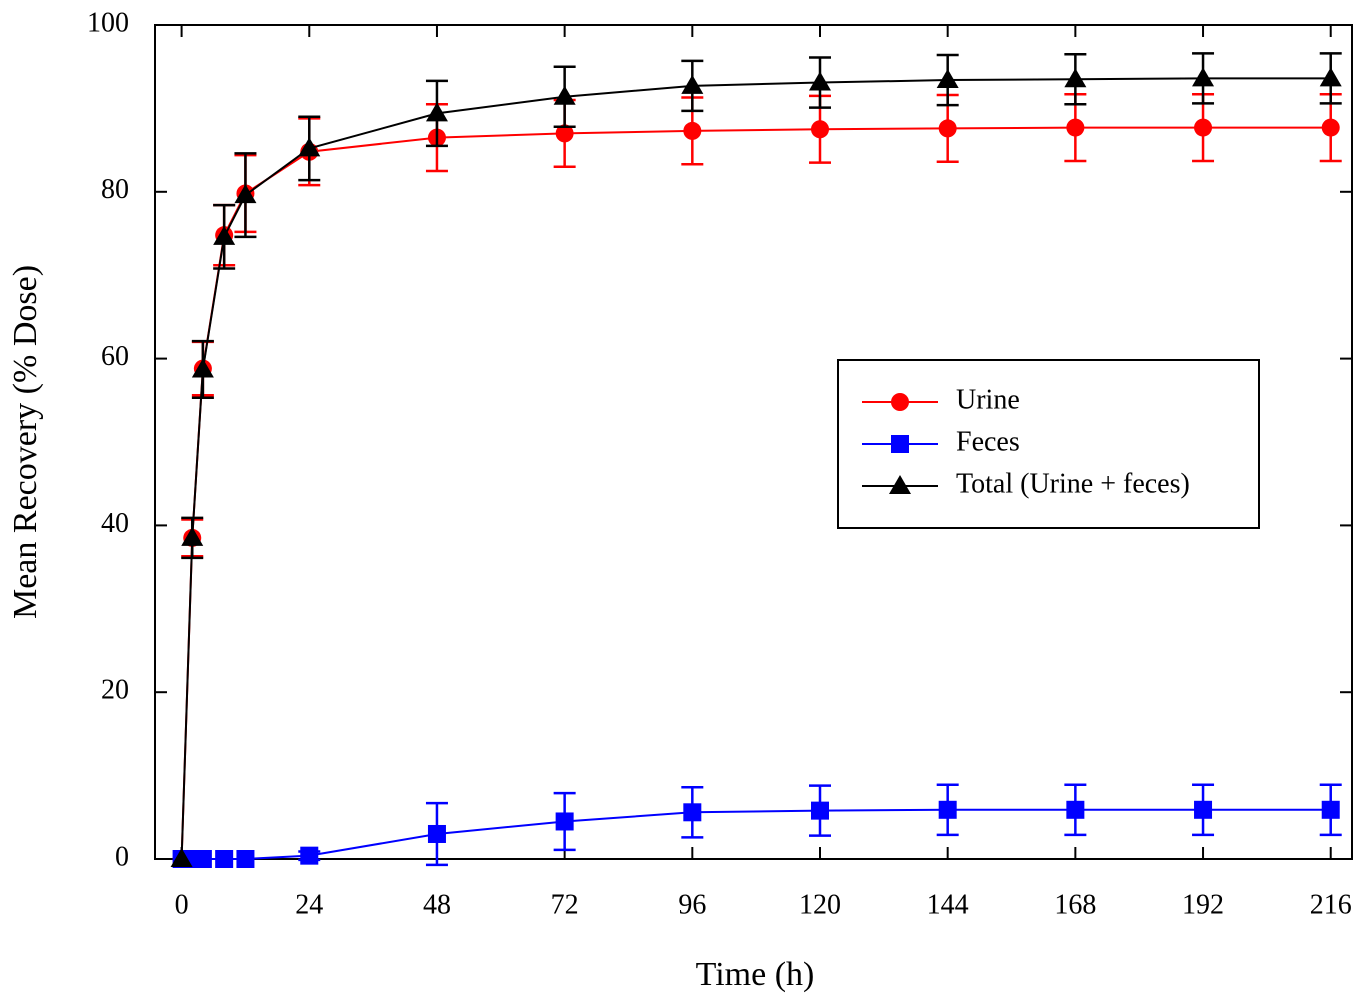 The image size is (1359, 998). What do you see at coordinates (108, 22) in the screenshot?
I see `y-tick-label: 100` at bounding box center [108, 22].